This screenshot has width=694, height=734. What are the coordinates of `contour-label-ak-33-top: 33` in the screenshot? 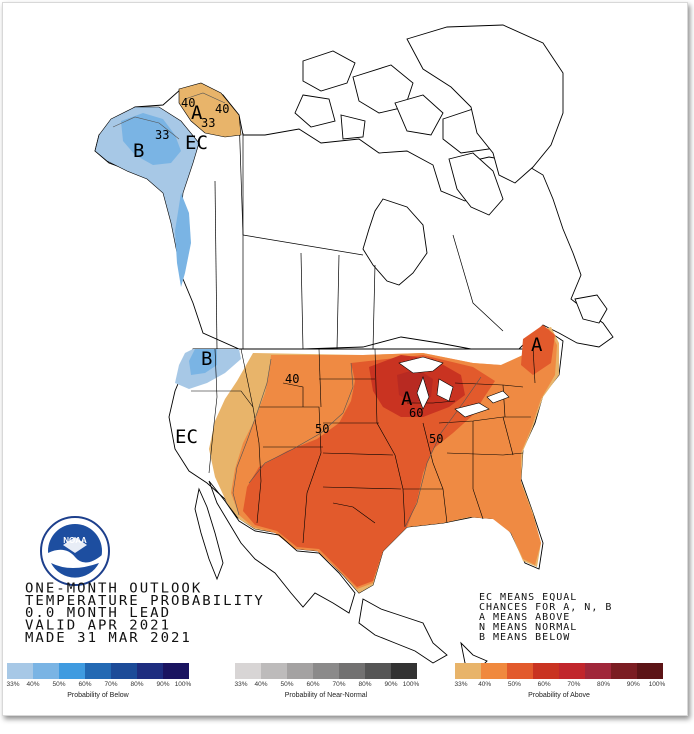 It's located at (208, 123).